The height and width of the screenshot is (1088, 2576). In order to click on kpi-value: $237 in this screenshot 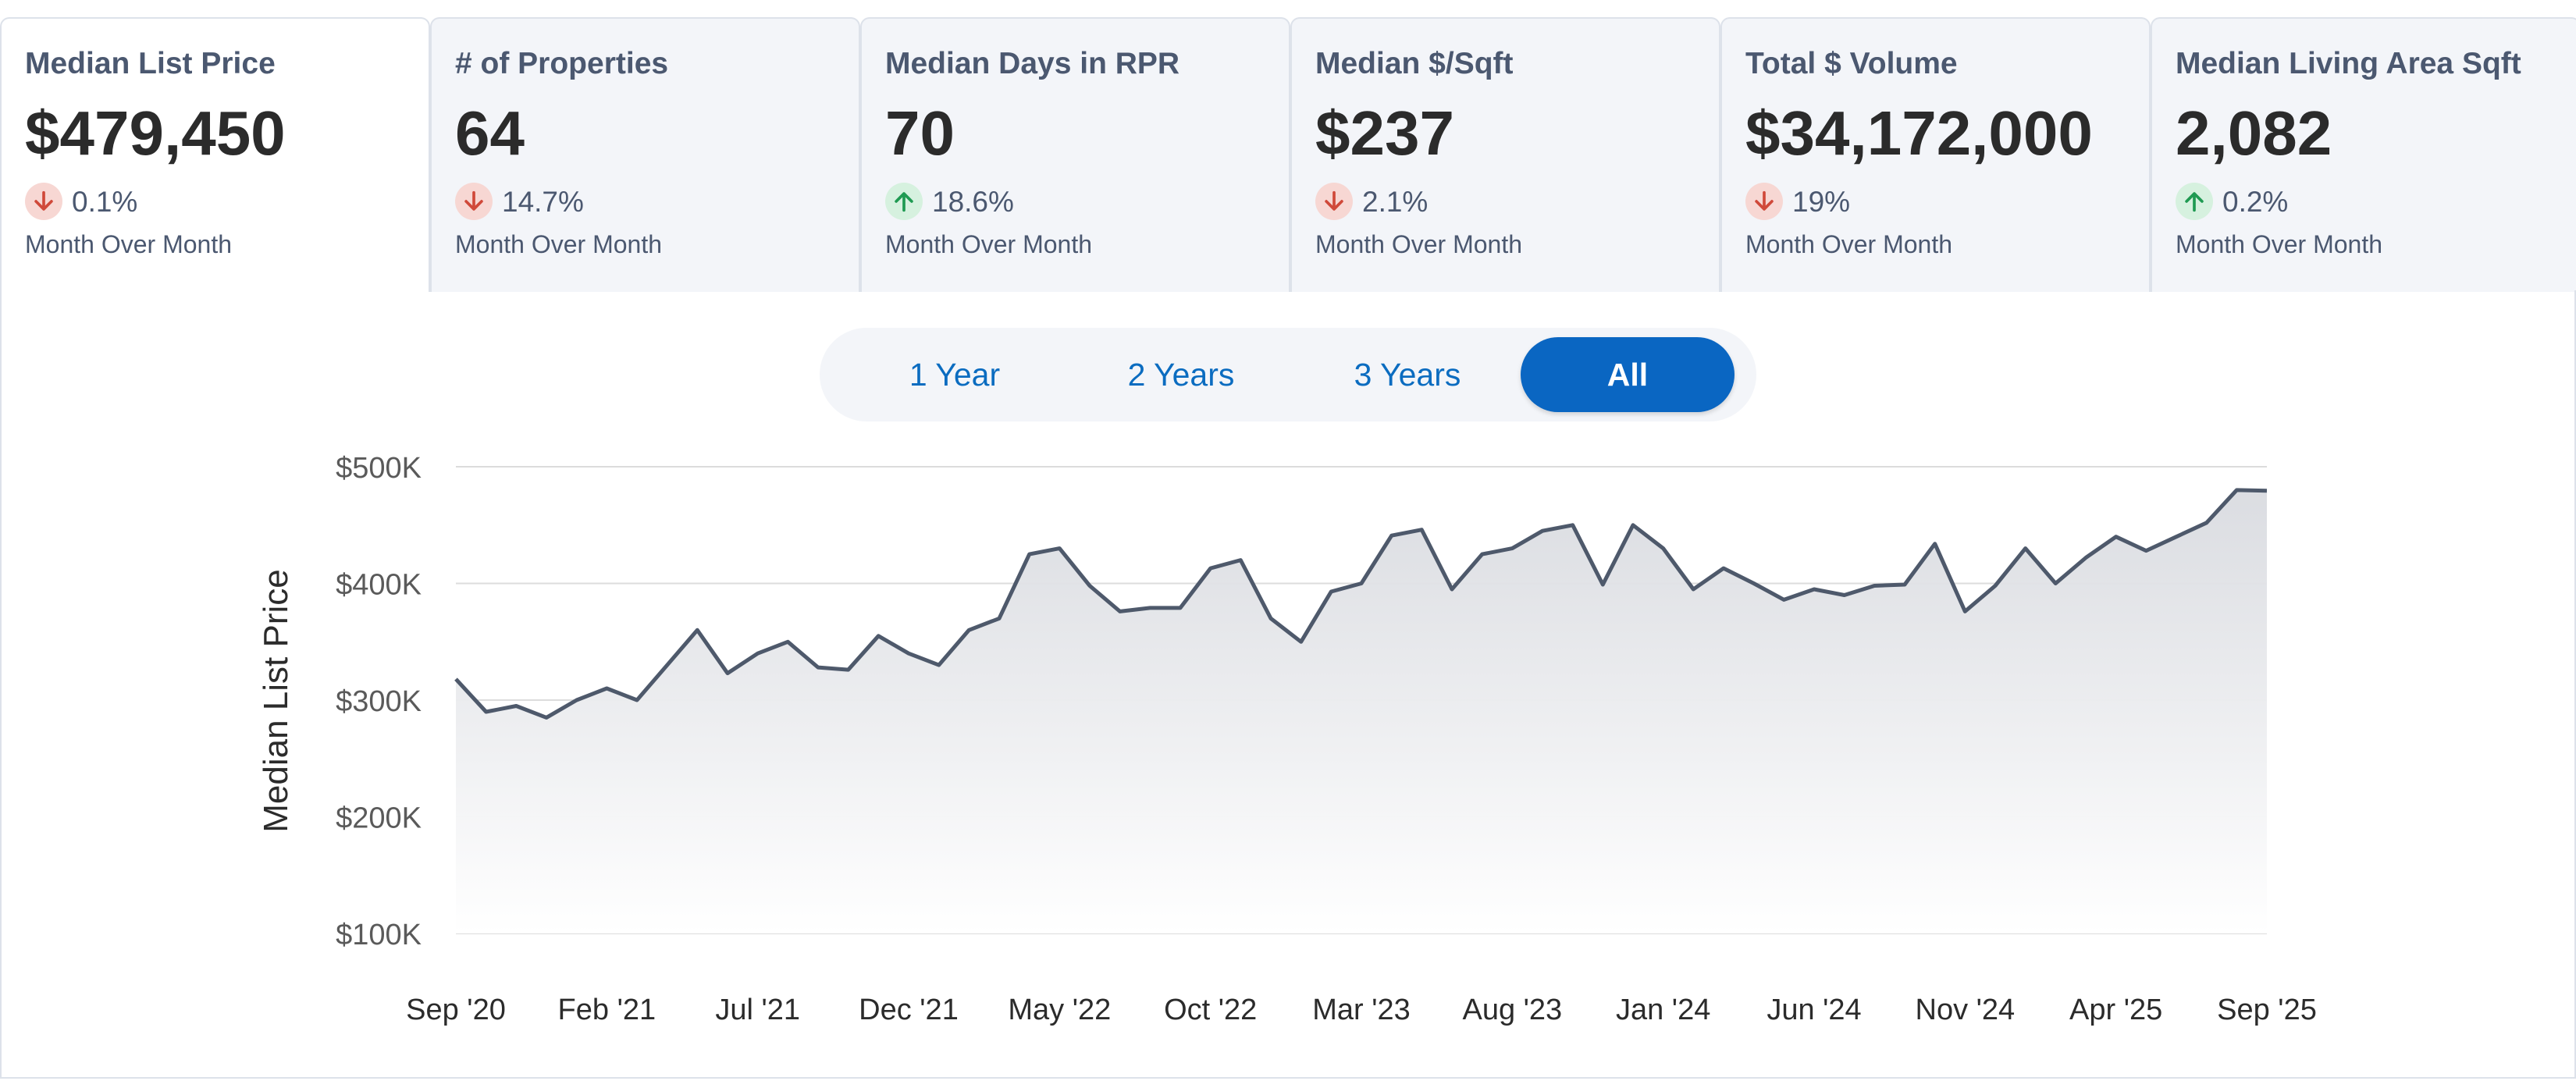, I will do `click(1384, 133)`.